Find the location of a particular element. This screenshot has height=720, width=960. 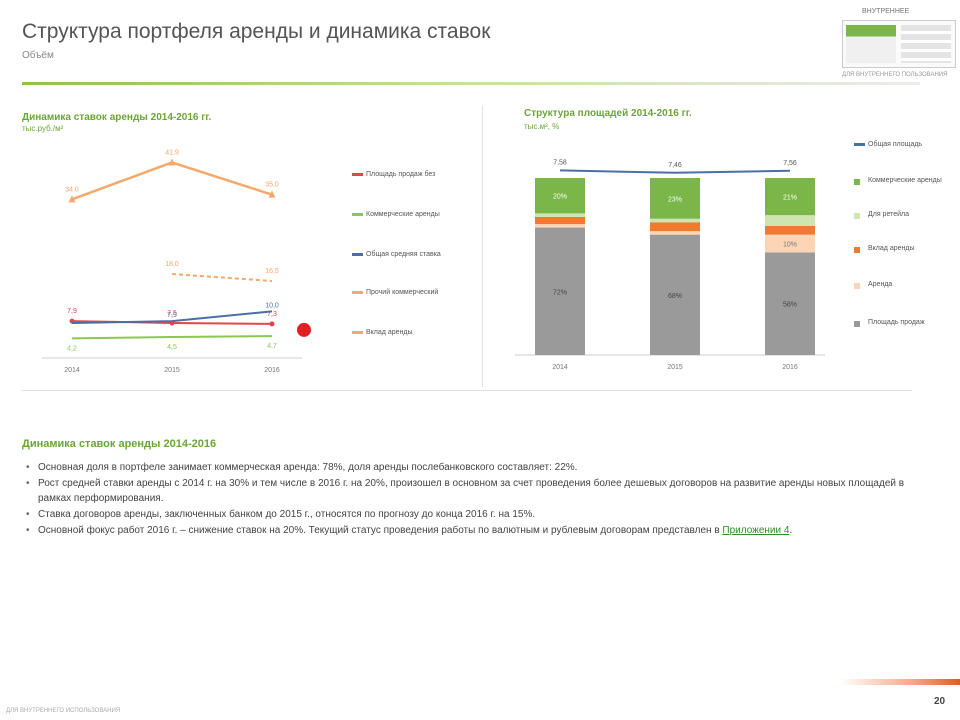

section-heading: Динамика ставок аренды 2014-2016 is located at coordinates (119, 444).